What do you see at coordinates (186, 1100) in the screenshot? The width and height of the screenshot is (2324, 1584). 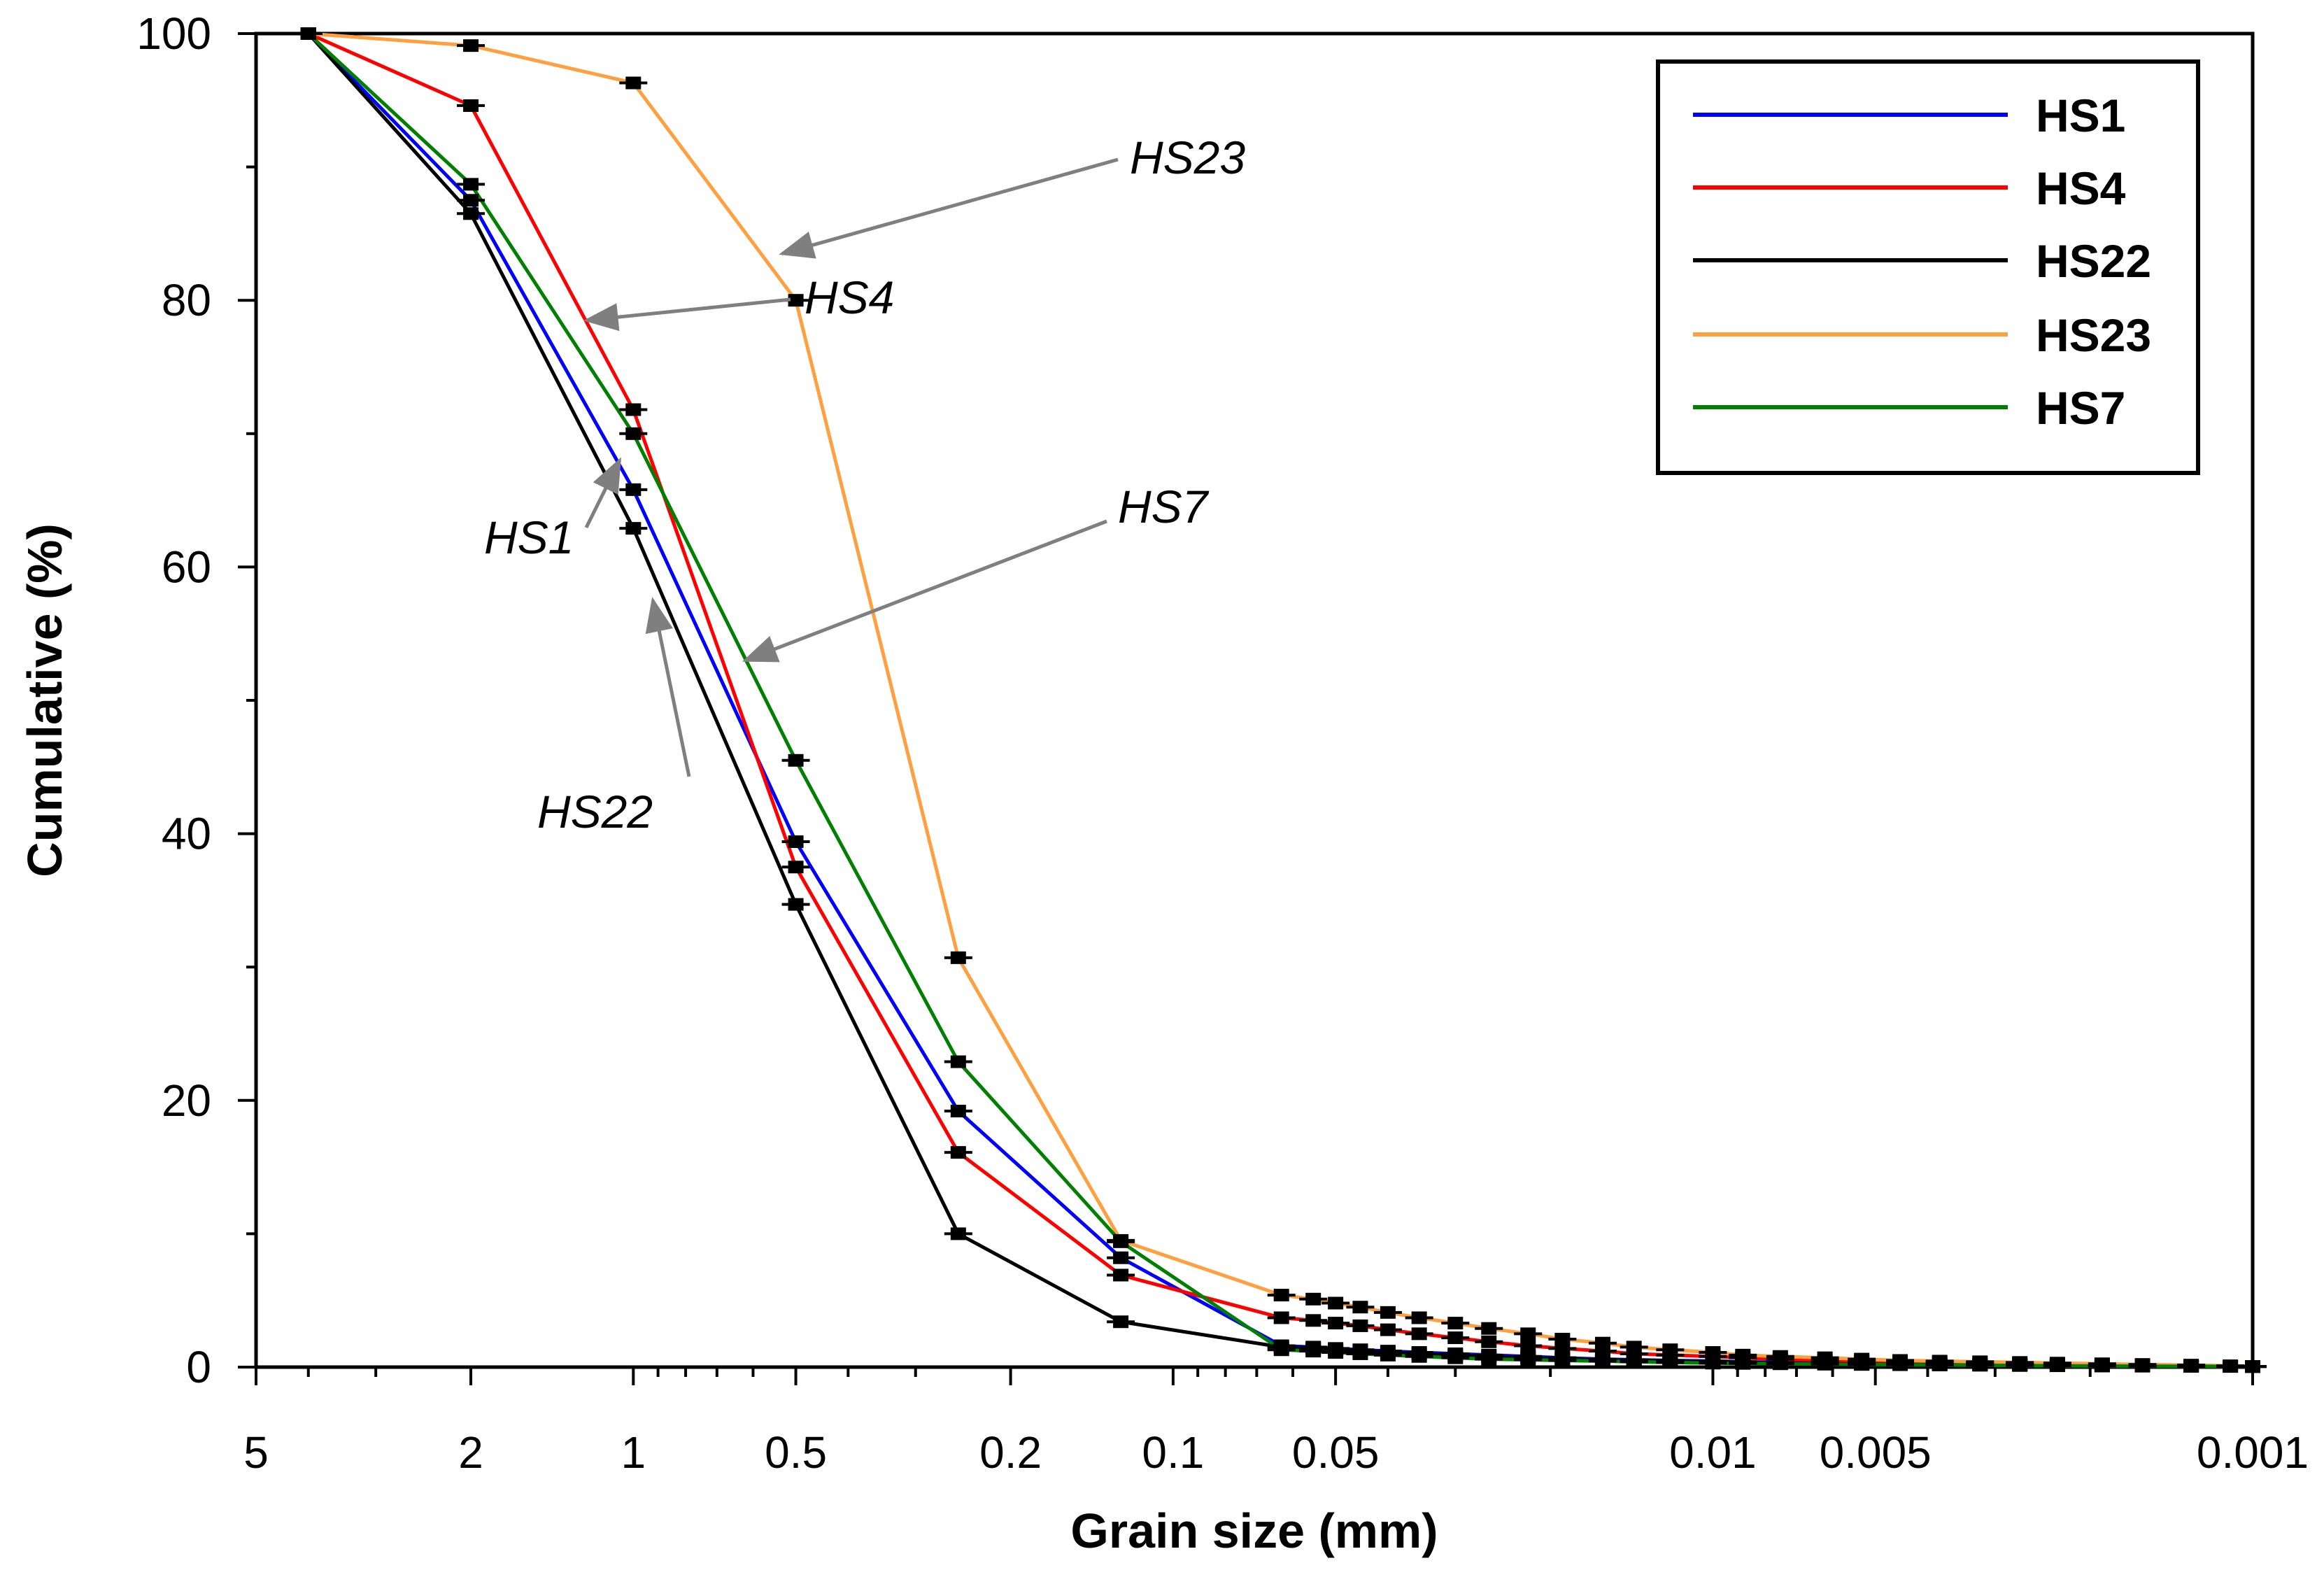 I see `y-tick-label: 20` at bounding box center [186, 1100].